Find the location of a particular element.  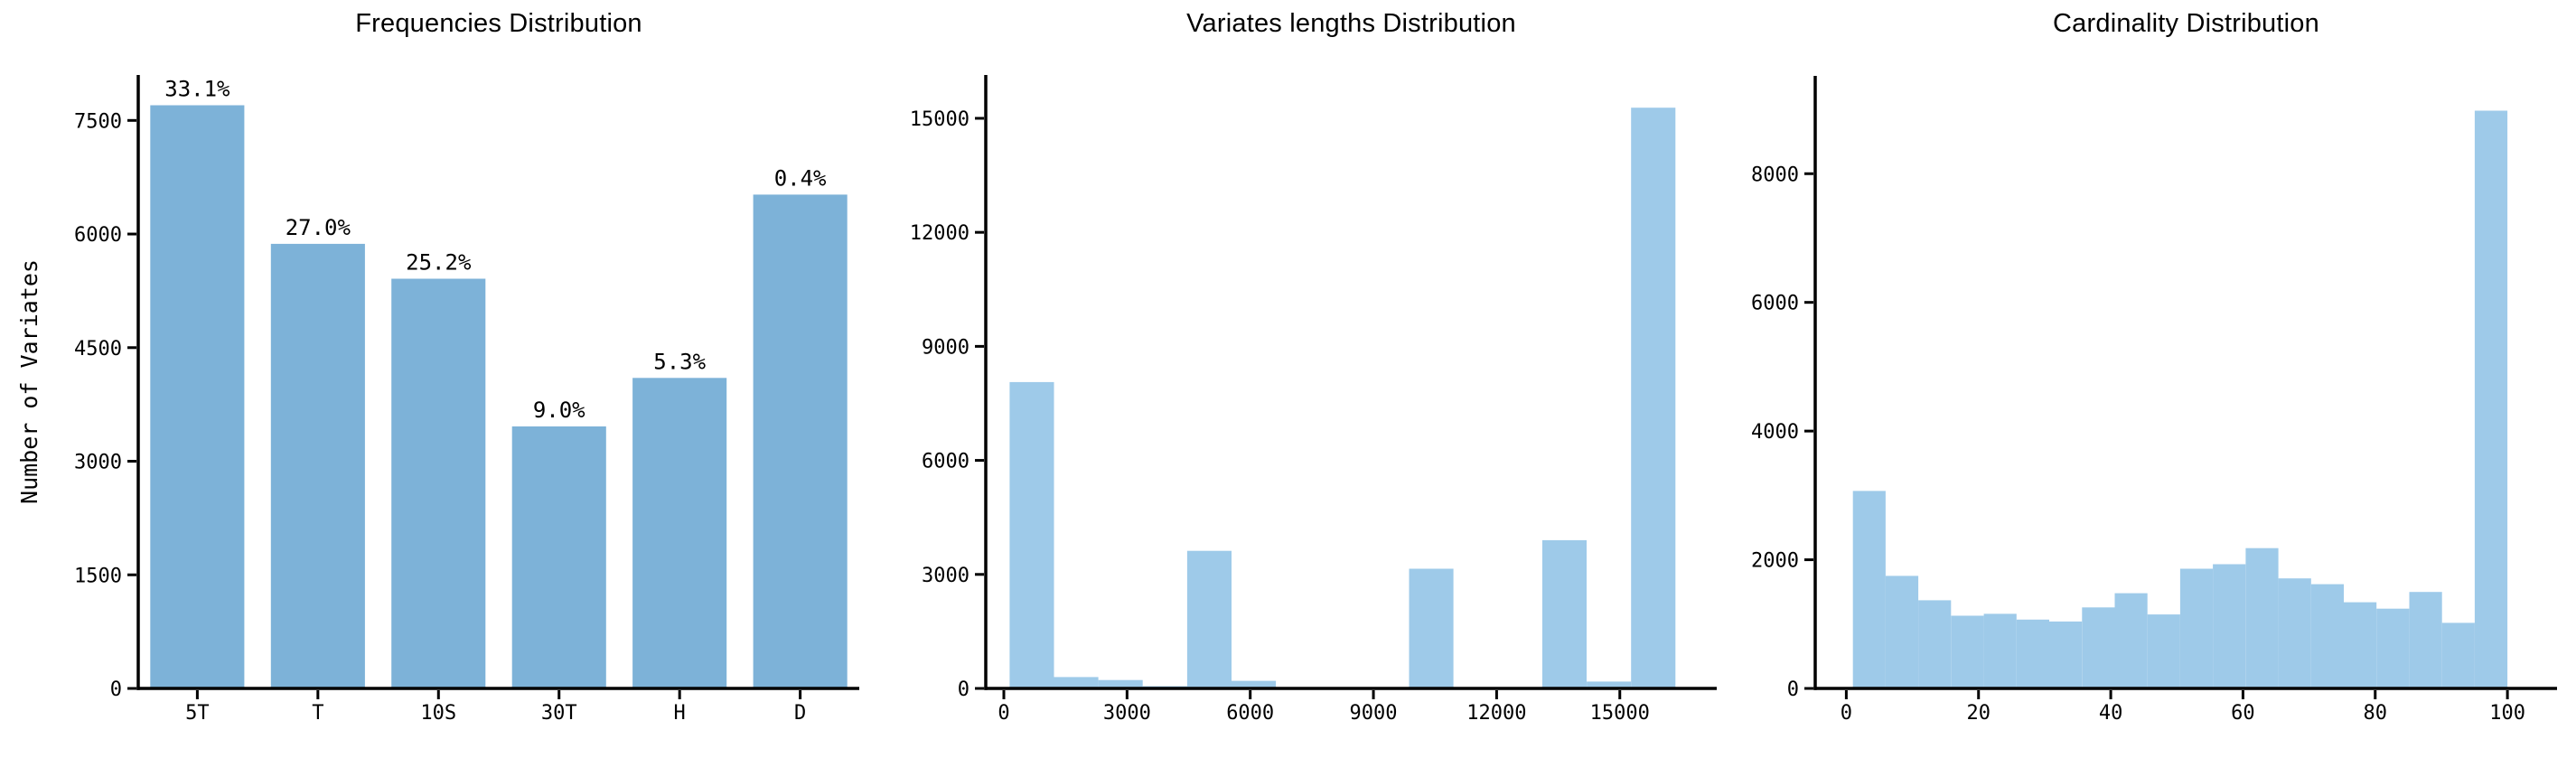

bar-percentage-label: 0.4% is located at coordinates (800, 178).